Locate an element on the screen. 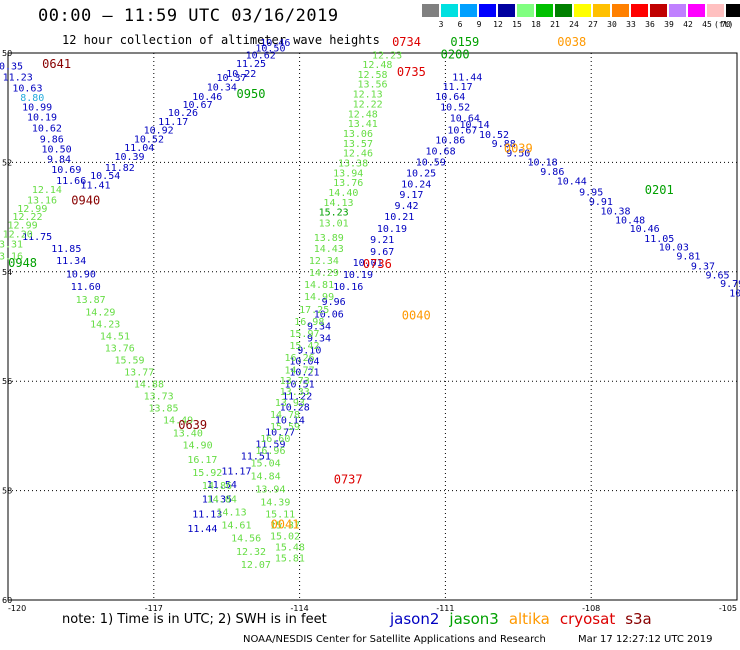  pass-time-label: 0041 is located at coordinates (285, 525).